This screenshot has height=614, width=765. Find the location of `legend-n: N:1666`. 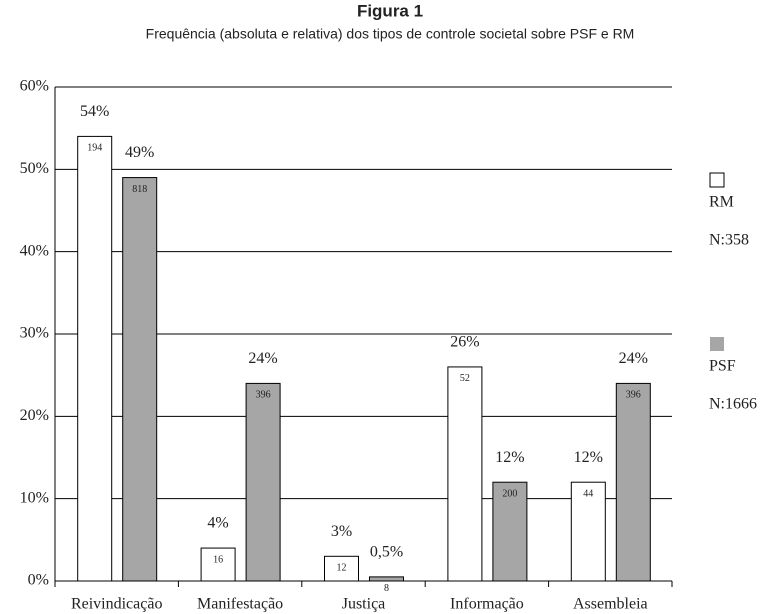

legend-n: N:1666 is located at coordinates (733, 404).